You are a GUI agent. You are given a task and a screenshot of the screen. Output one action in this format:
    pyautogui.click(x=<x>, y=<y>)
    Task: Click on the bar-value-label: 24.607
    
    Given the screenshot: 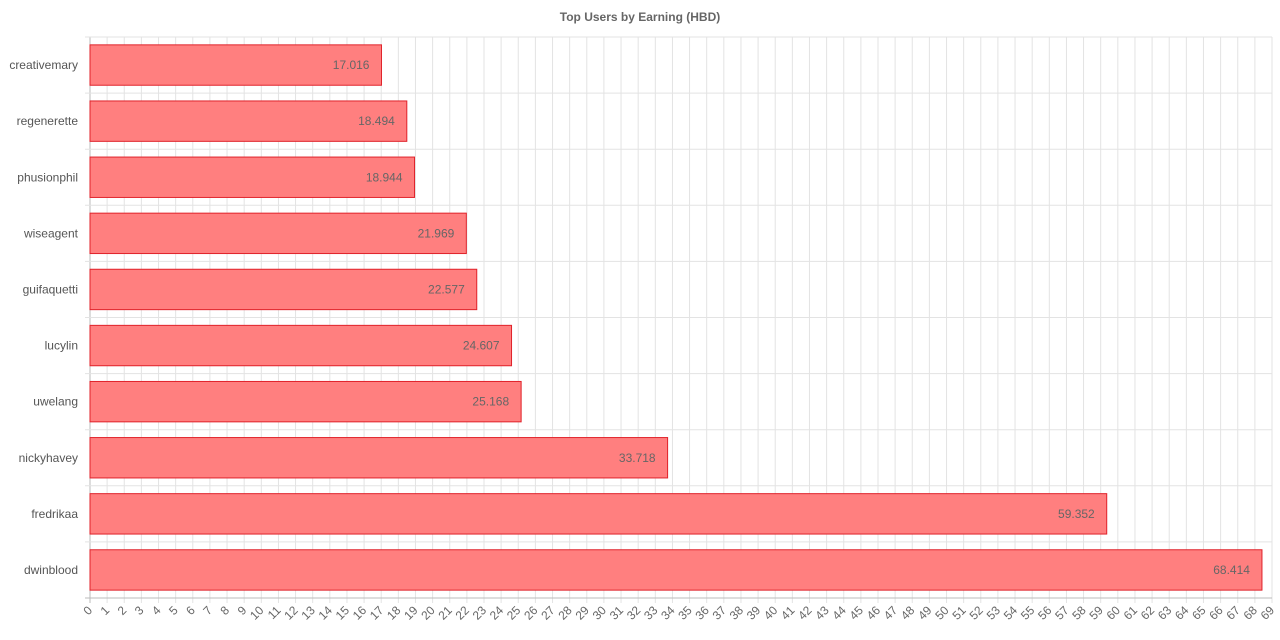 What is the action you would take?
    pyautogui.click(x=481, y=346)
    